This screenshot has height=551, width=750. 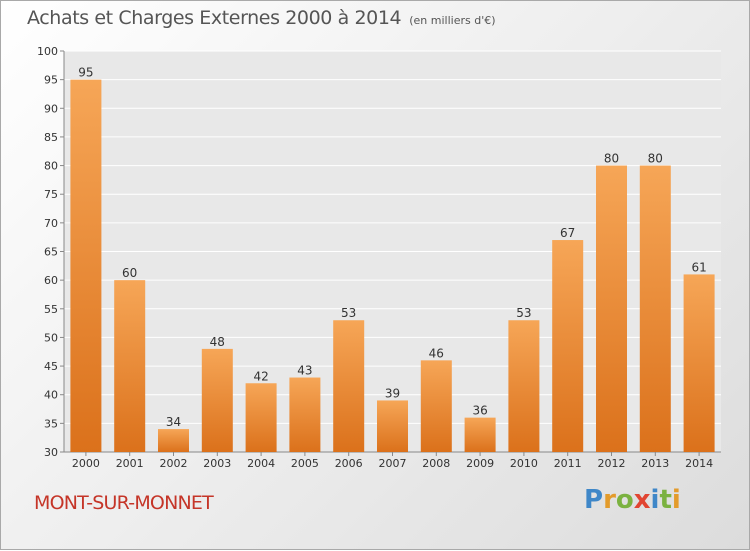 What do you see at coordinates (624, 500) in the screenshot?
I see `logo-letter: o` at bounding box center [624, 500].